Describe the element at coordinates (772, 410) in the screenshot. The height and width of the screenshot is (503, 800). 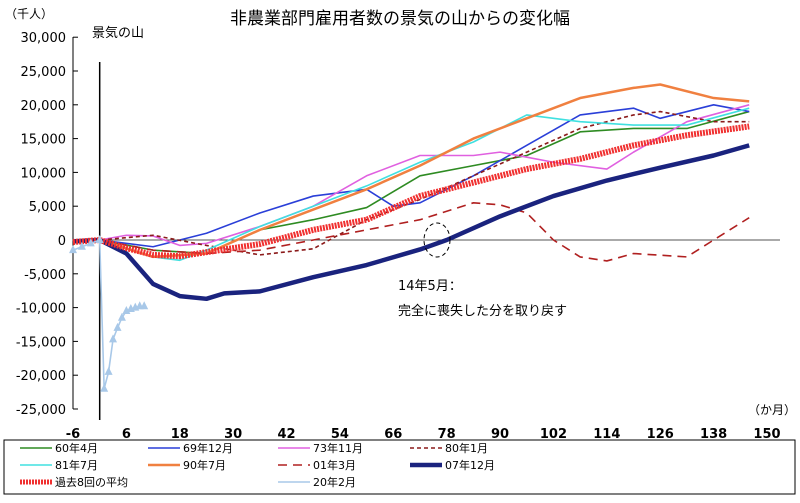
I see `x-unit-label: （か月）` at that location.